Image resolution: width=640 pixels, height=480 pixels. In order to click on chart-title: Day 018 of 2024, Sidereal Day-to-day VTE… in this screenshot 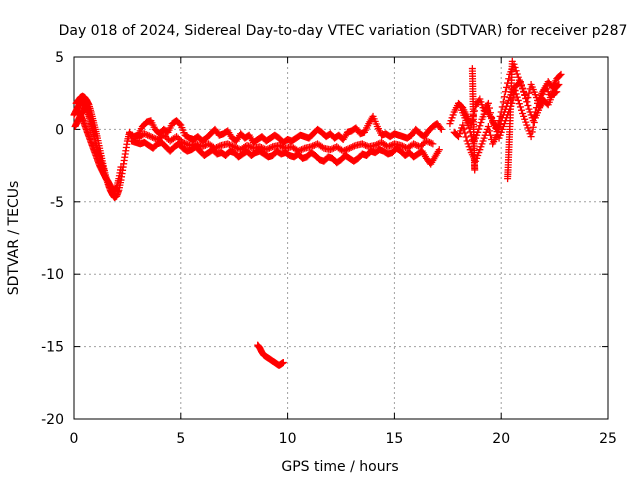, I will do `click(343, 31)`.